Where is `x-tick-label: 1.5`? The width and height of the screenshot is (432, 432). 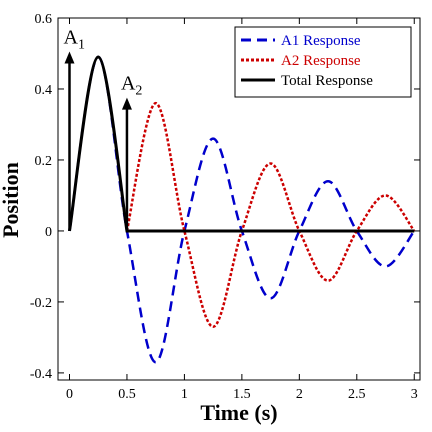 x-tick-label: 1.5 is located at coordinates (242, 394).